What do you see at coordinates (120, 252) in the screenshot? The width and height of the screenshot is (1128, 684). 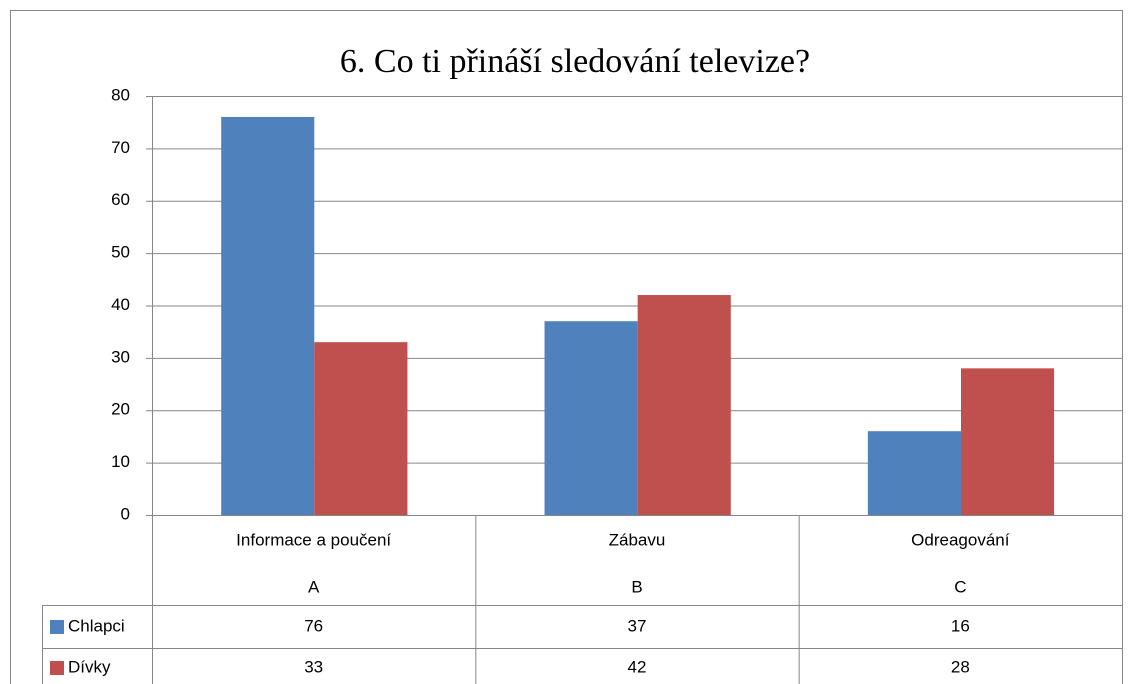 I see `y-tick-label: 50` at bounding box center [120, 252].